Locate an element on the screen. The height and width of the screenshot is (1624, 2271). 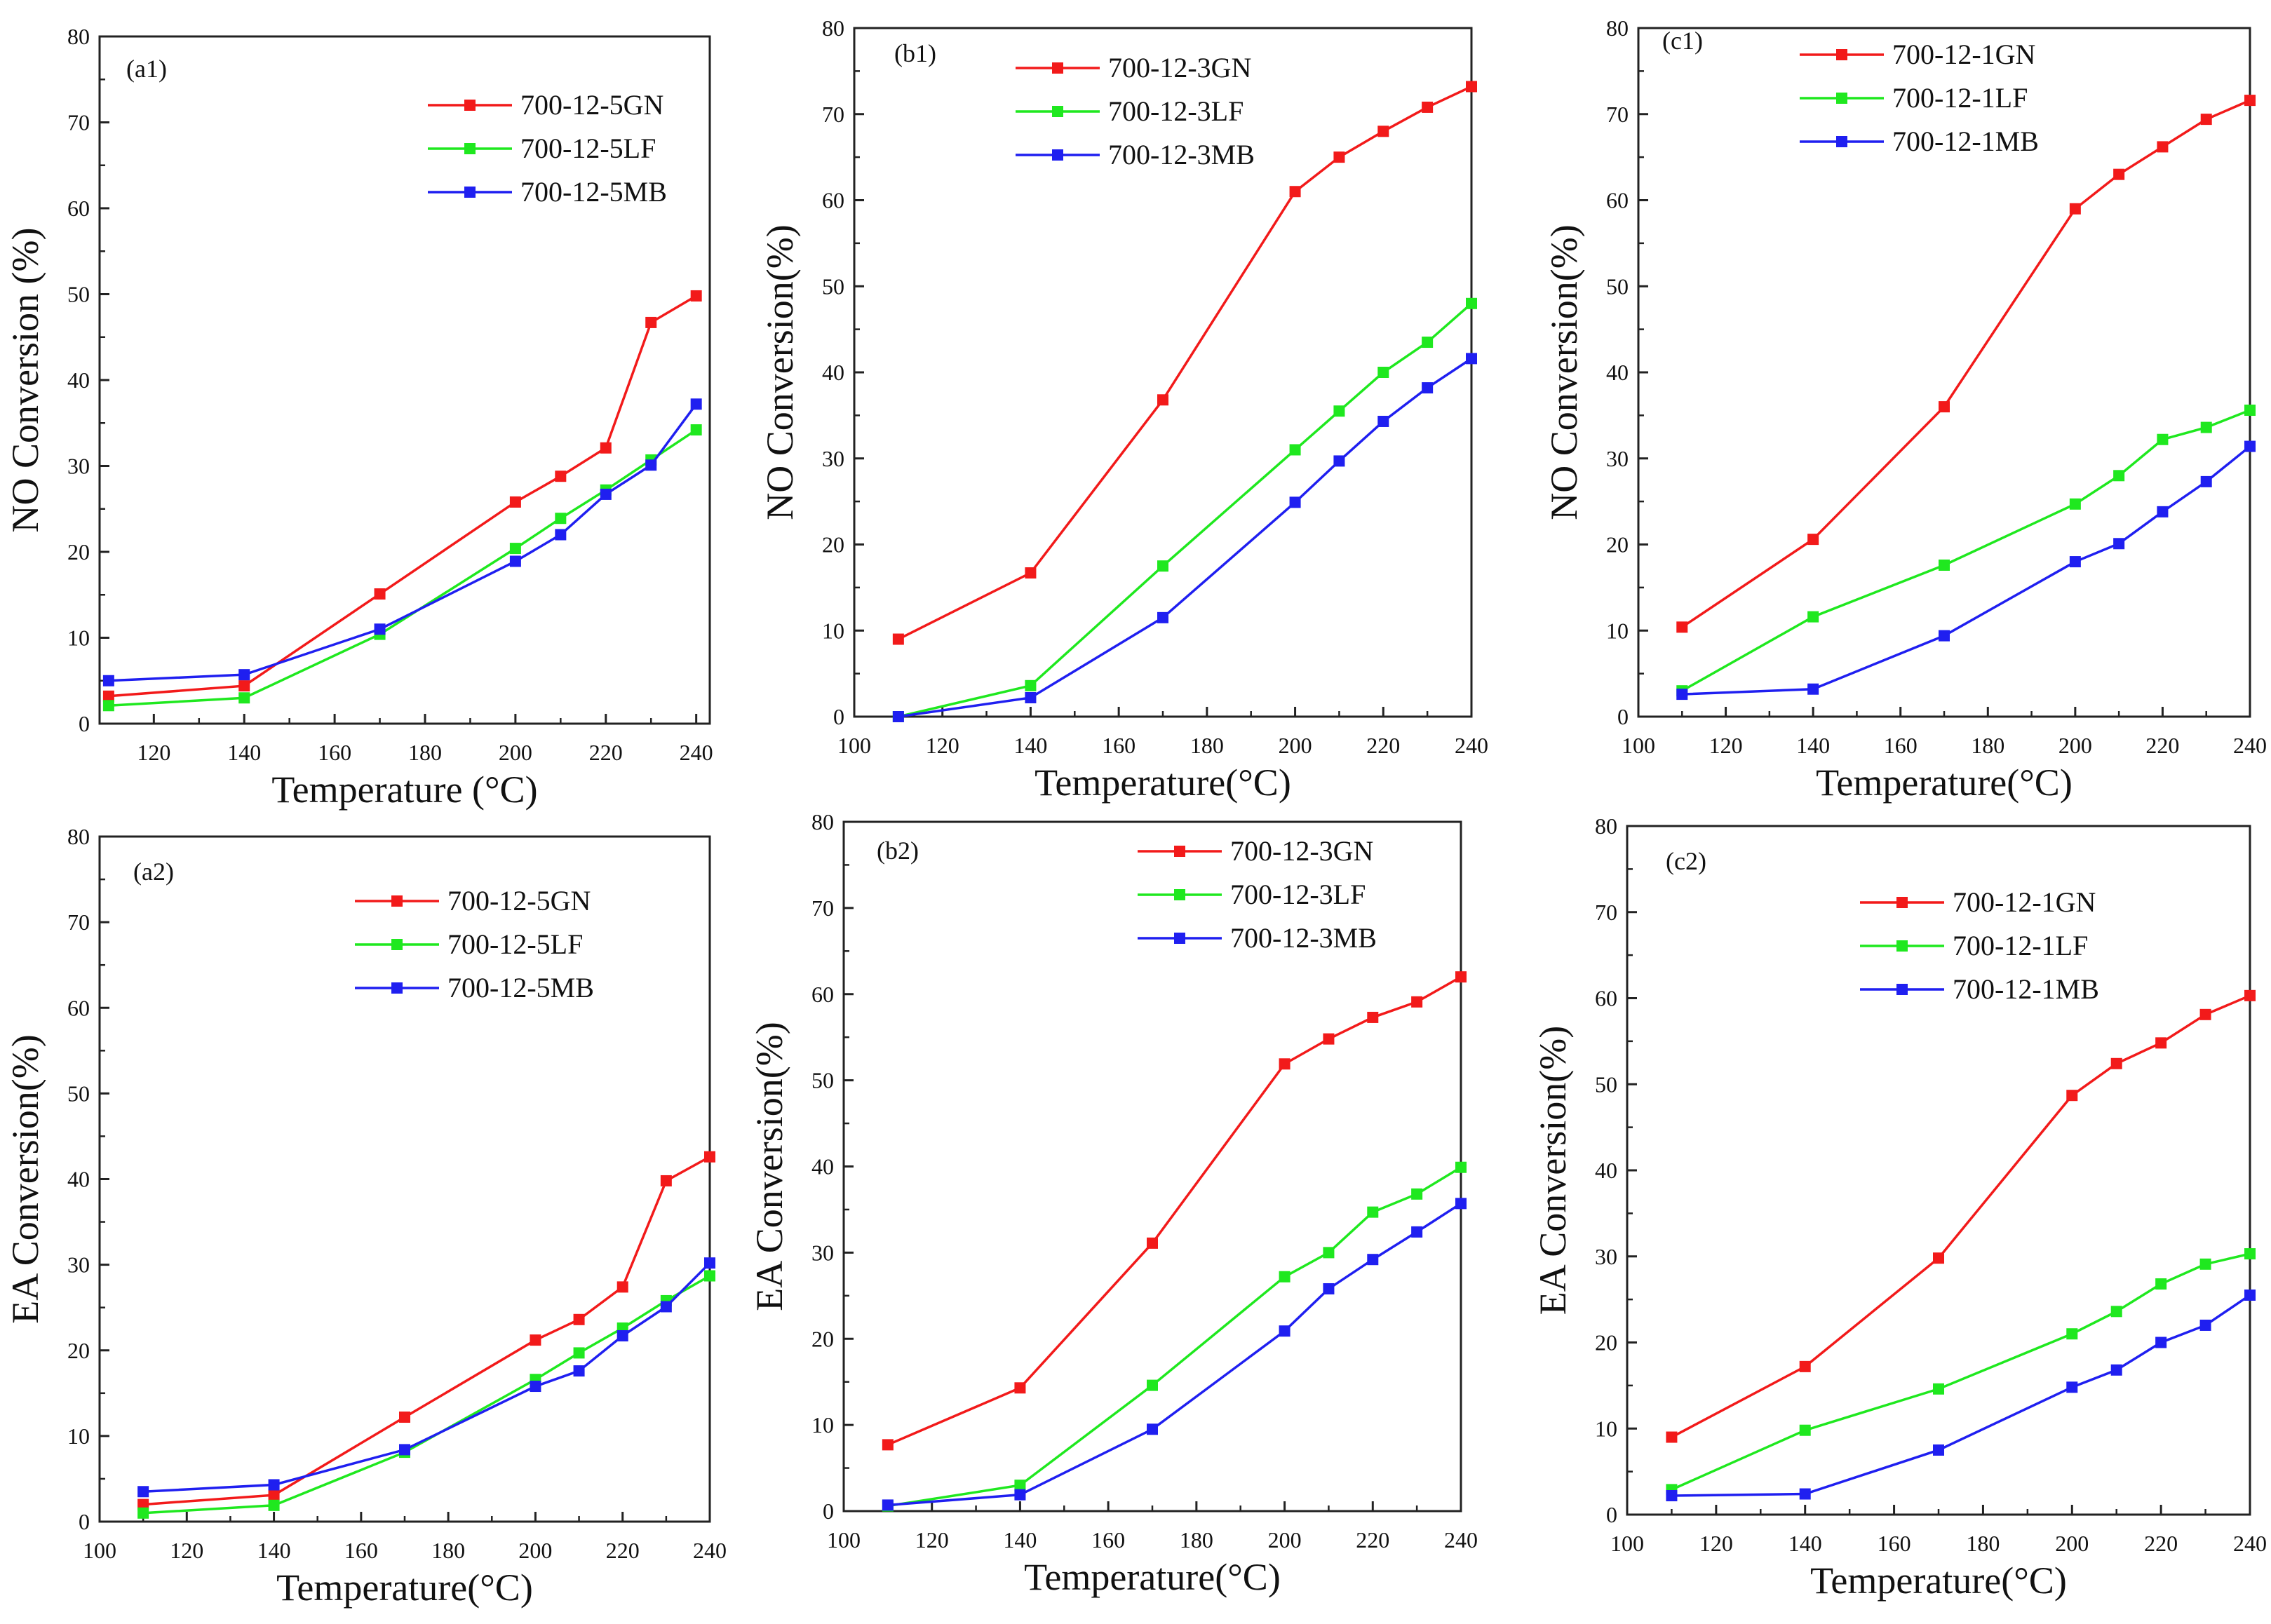
x-tick-label: 200 is located at coordinates (1285, 1540).